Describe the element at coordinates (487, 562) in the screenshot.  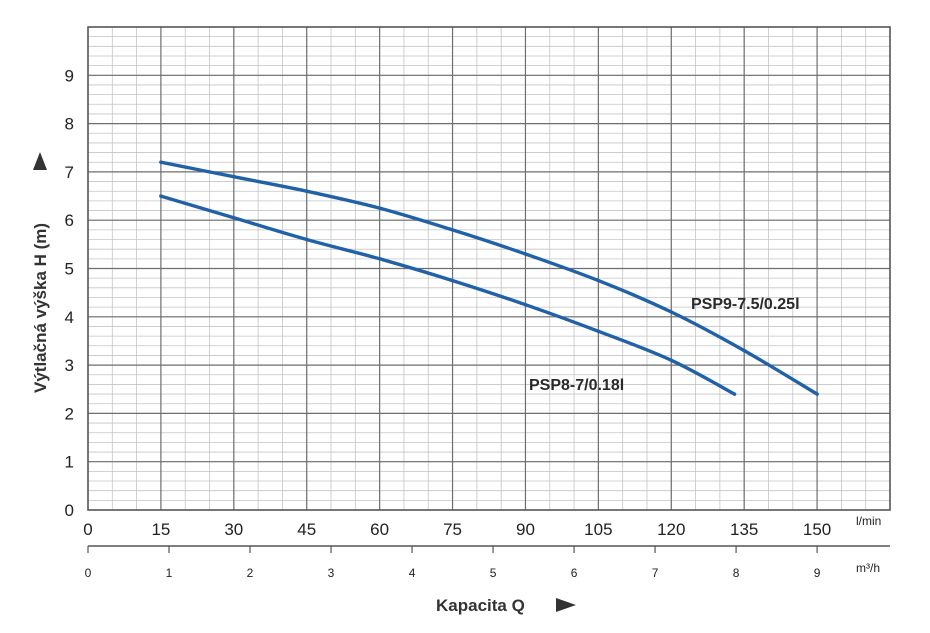
I see `x-axis-secondary: 0 1 2 3 4 5 6 7 8 9` at that location.